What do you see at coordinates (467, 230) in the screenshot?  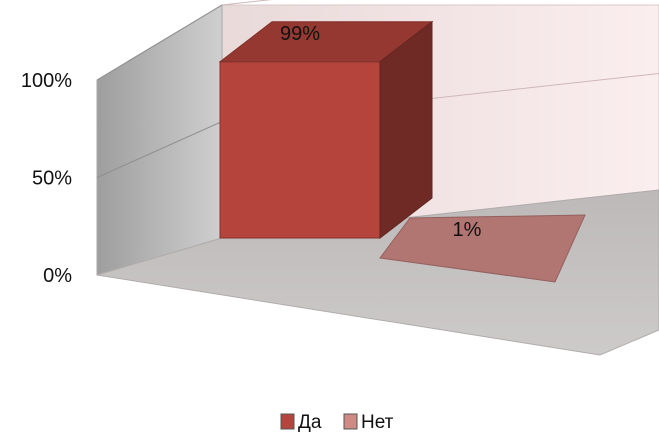 I see `data-label: 1%` at bounding box center [467, 230].